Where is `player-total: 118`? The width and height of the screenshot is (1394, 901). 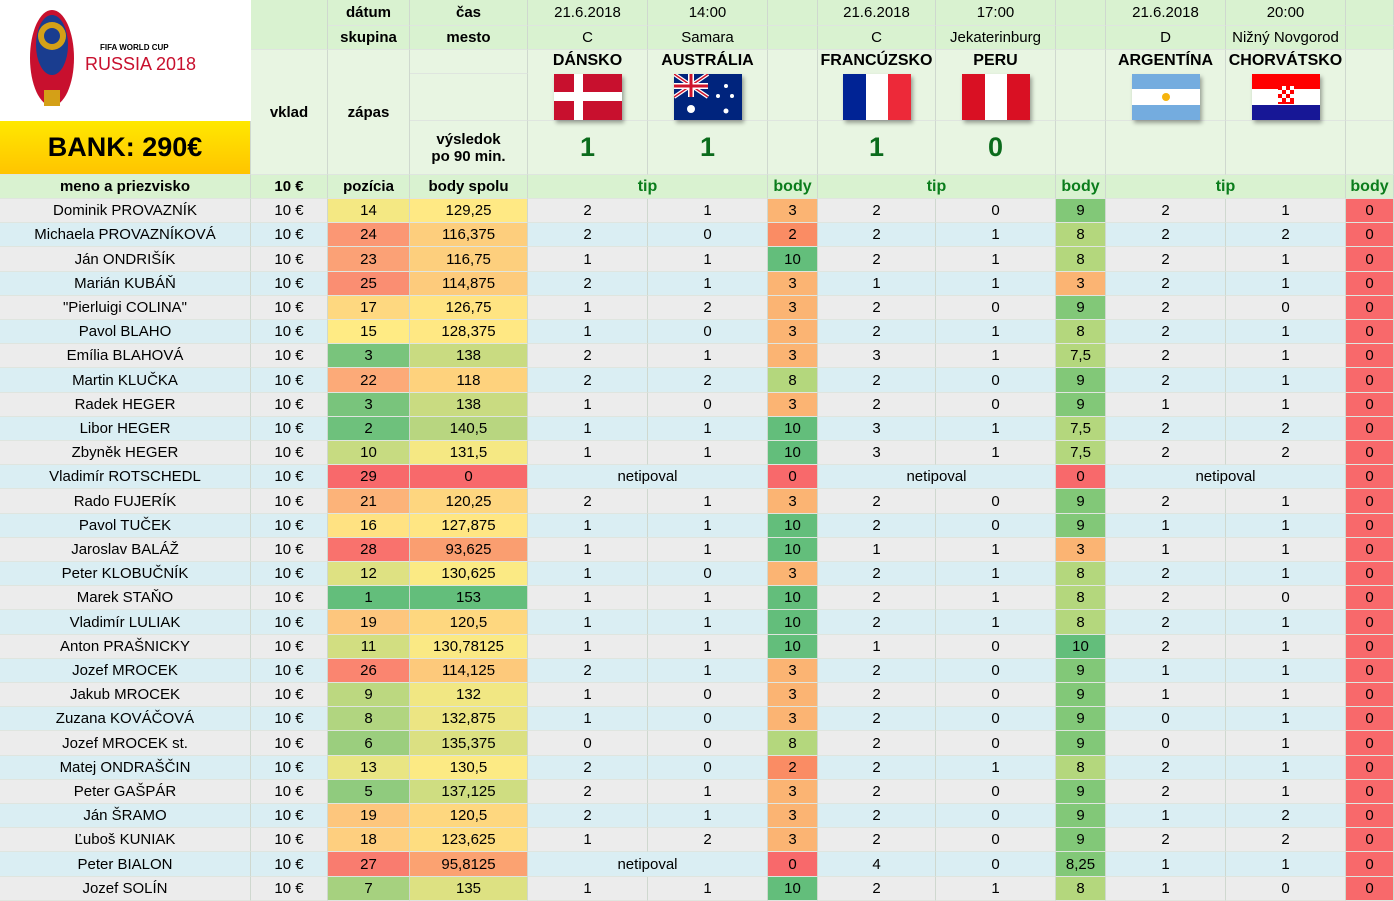 player-total: 118 is located at coordinates (469, 380).